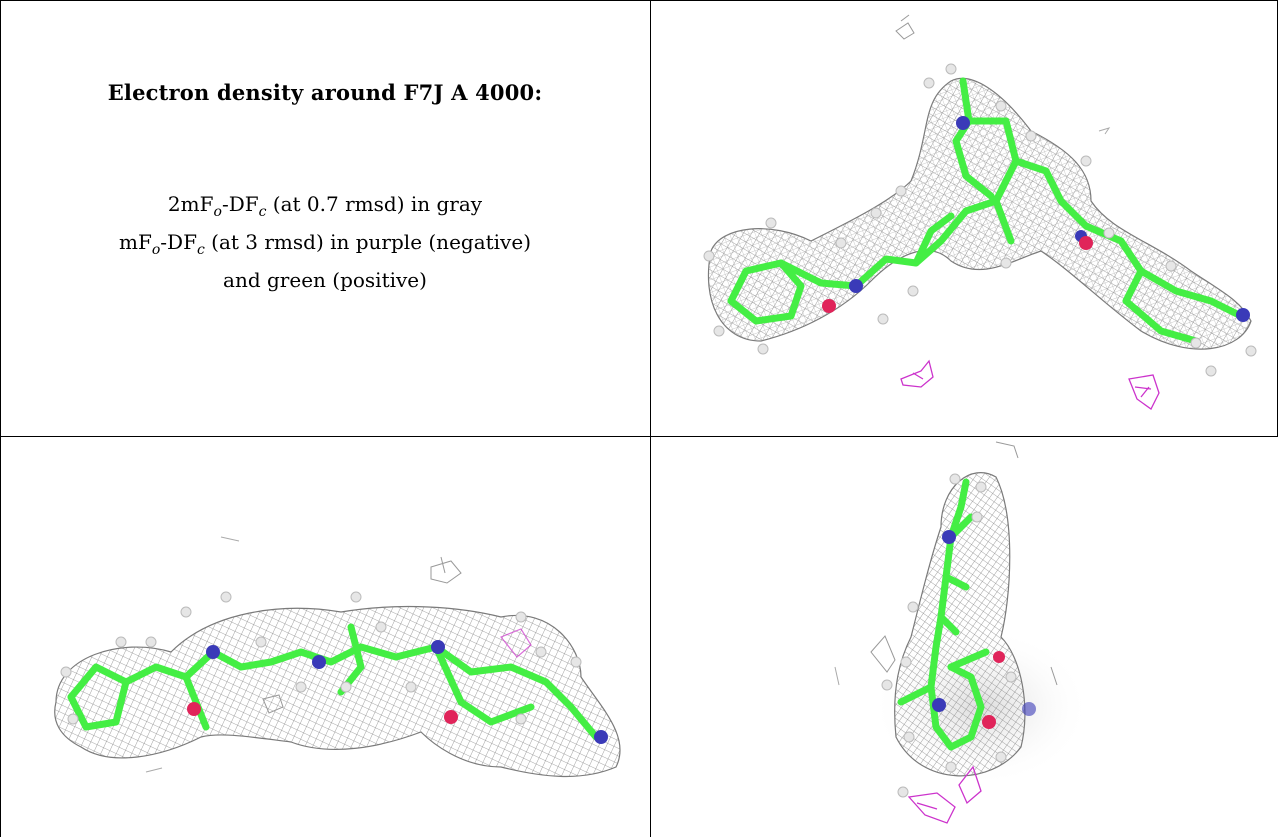 This screenshot has height=837, width=1278. What do you see at coordinates (200, 250) in the screenshot?
I see `line2-sub2: c` at bounding box center [200, 250].